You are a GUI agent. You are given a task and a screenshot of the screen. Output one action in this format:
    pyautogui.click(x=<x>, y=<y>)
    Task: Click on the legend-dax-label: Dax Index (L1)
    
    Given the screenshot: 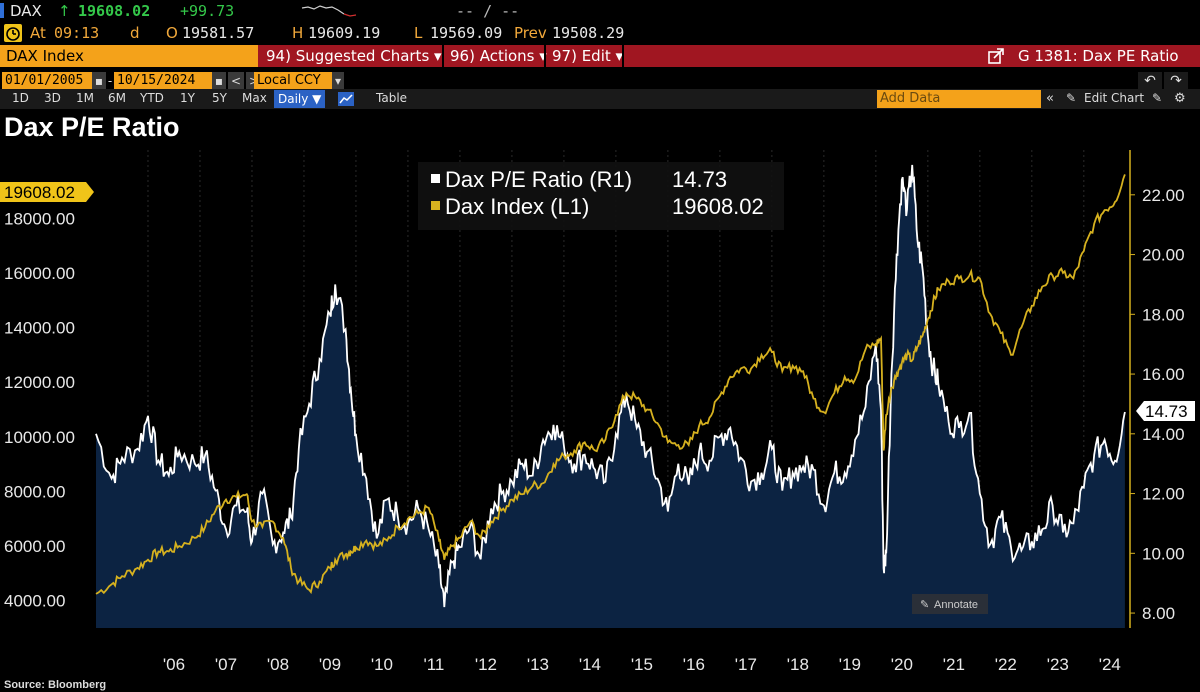 What is the action you would take?
    pyautogui.click(x=517, y=206)
    